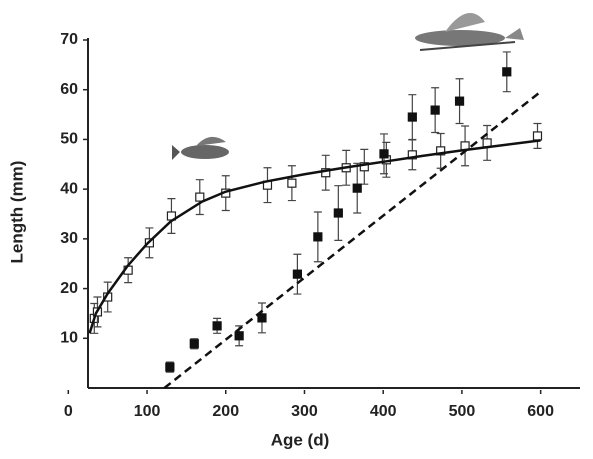 The height and width of the screenshot is (459, 593). I want to click on x-tick-label: 200, so click(225, 411).